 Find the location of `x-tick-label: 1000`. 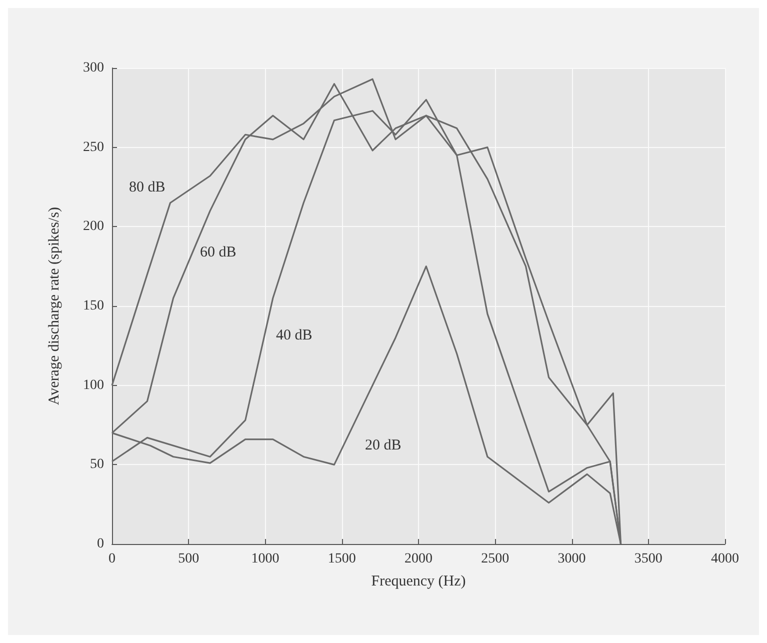

x-tick-label: 1000 is located at coordinates (265, 559).